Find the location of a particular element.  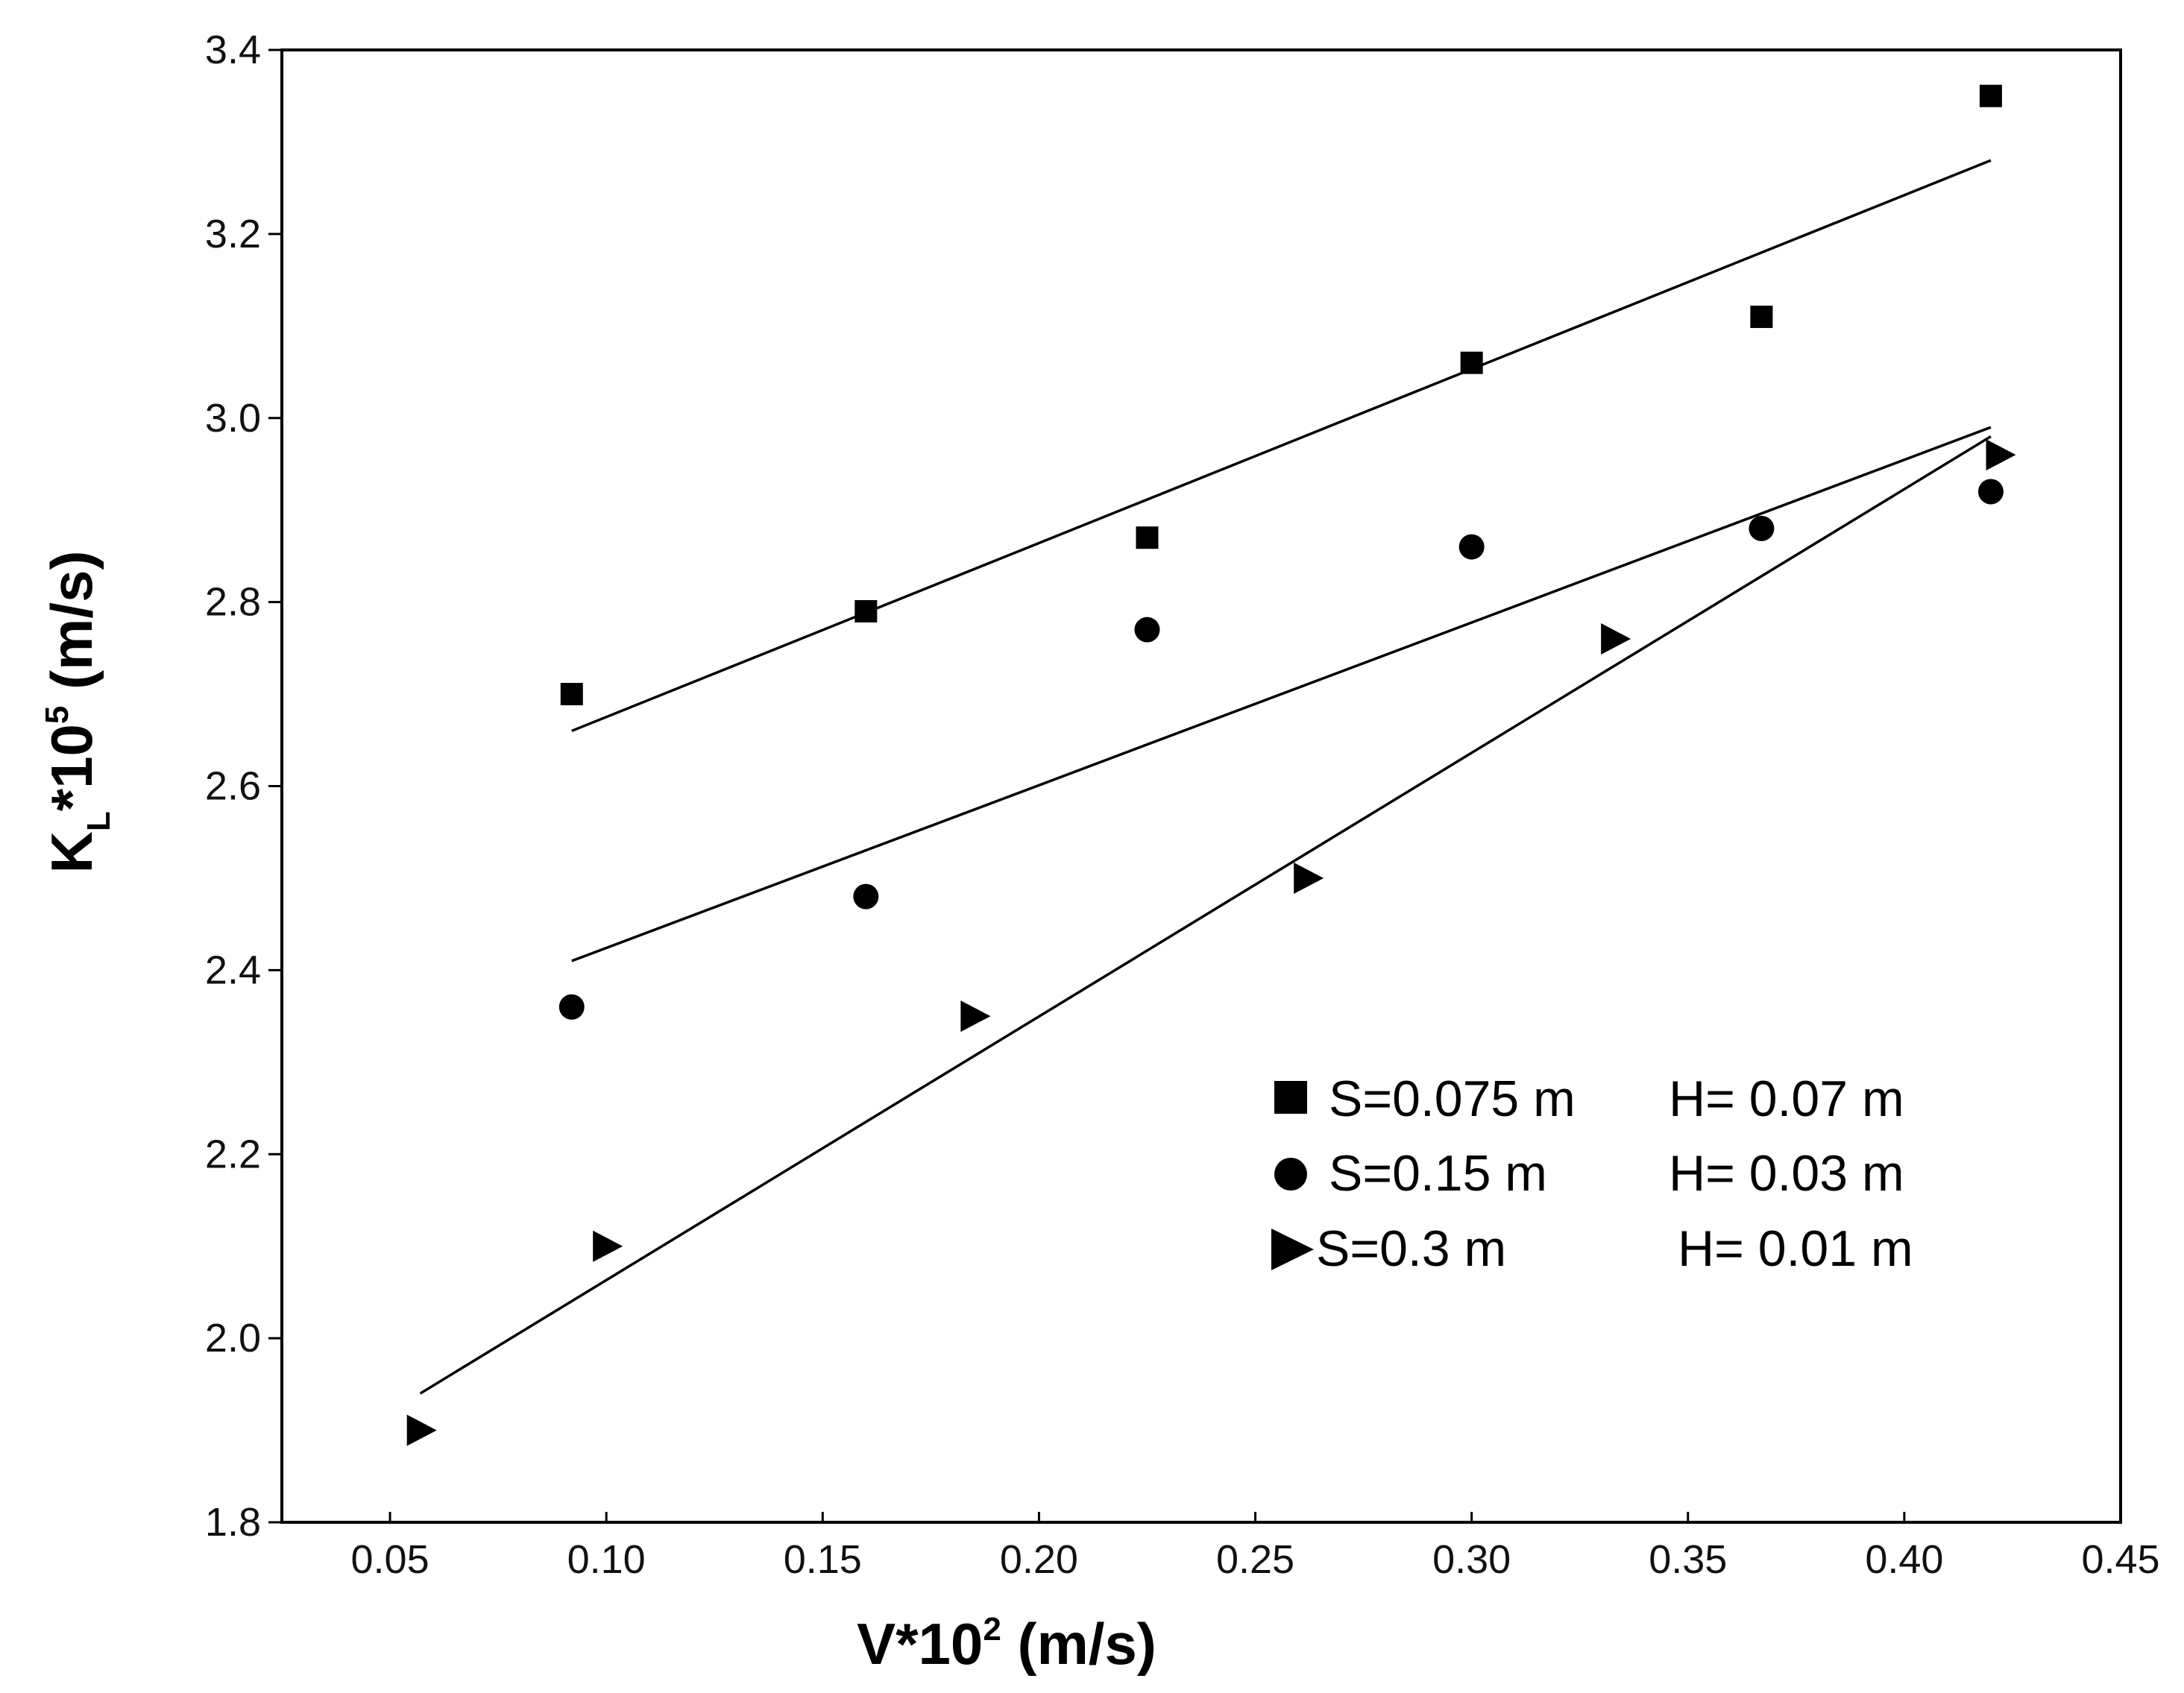

legend-label-s-015: S=0.15 m is located at coordinates (1438, 1173).